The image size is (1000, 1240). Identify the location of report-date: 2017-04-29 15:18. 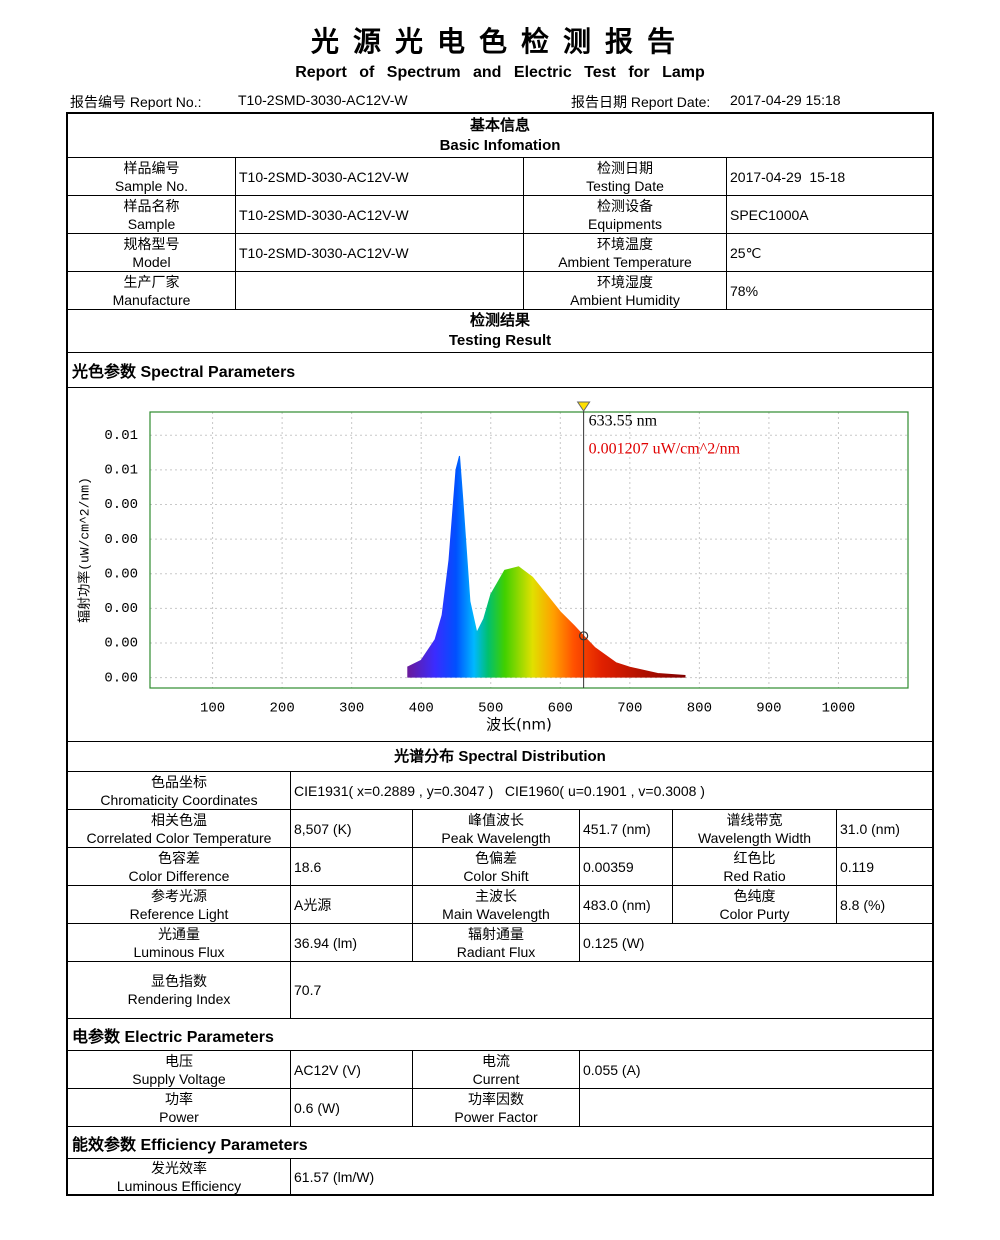
(785, 100).